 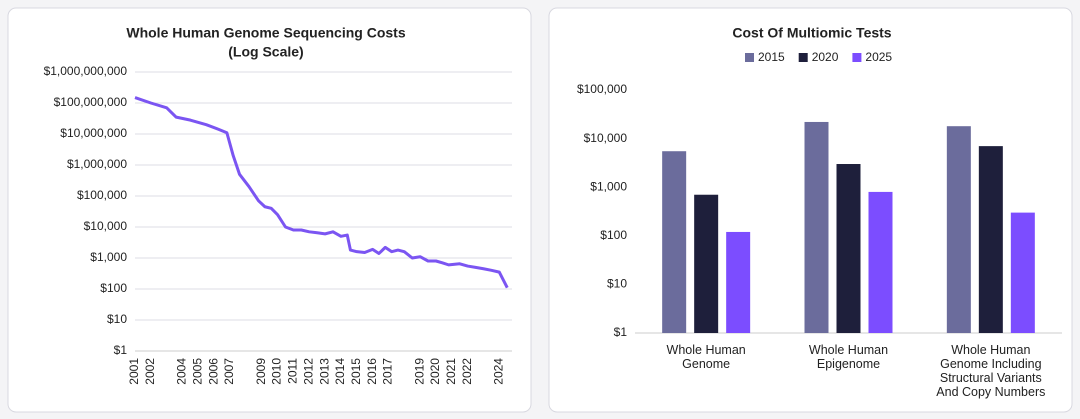 What do you see at coordinates (419, 371) in the screenshot?
I see `x-tick-label: 2019` at bounding box center [419, 371].